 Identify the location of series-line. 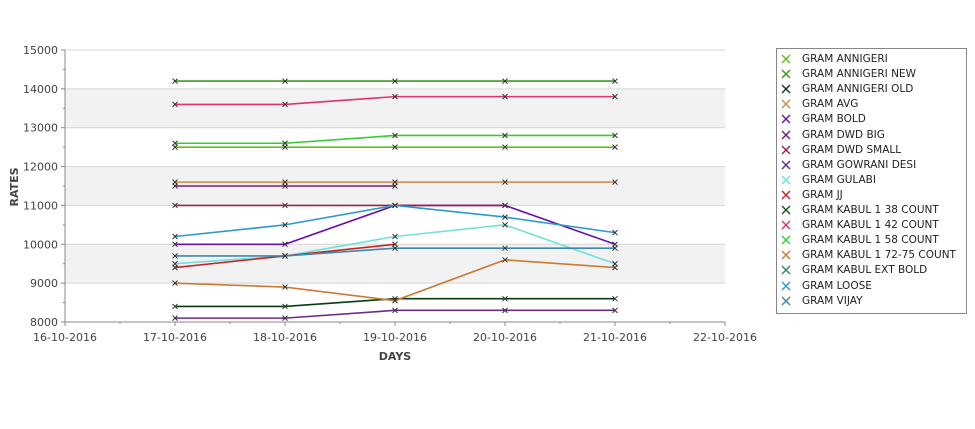
(395, 225).